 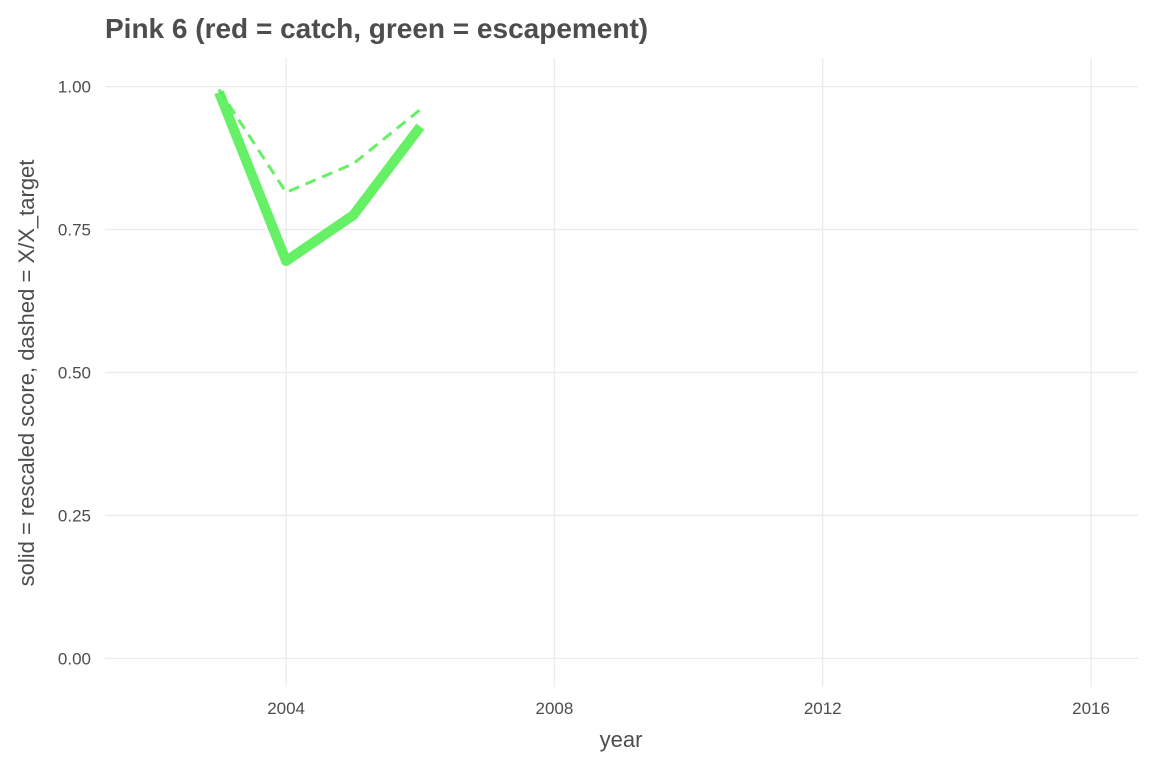 I want to click on solid-series-line, so click(x=319, y=178).